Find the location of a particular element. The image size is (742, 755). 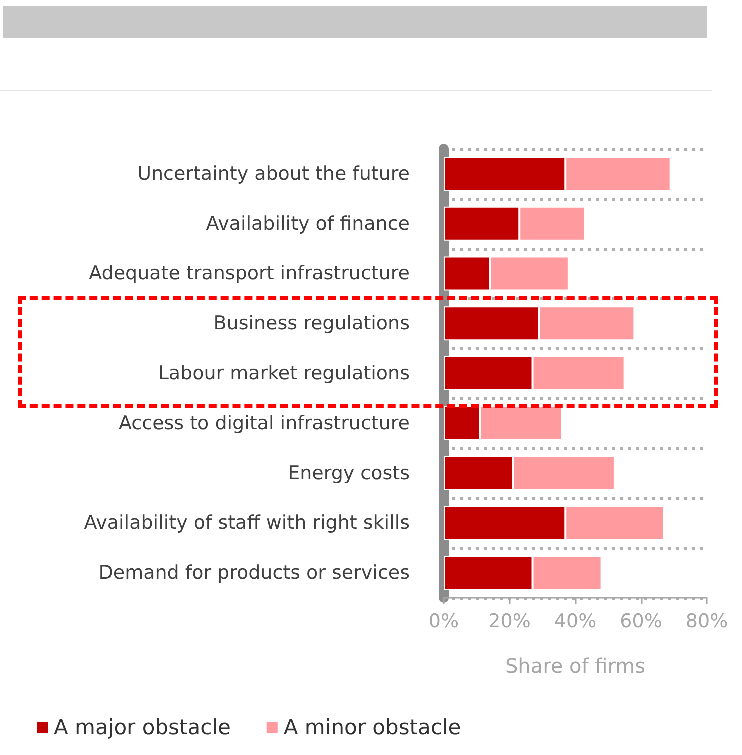

x-tick-label: 80% is located at coordinates (707, 621).